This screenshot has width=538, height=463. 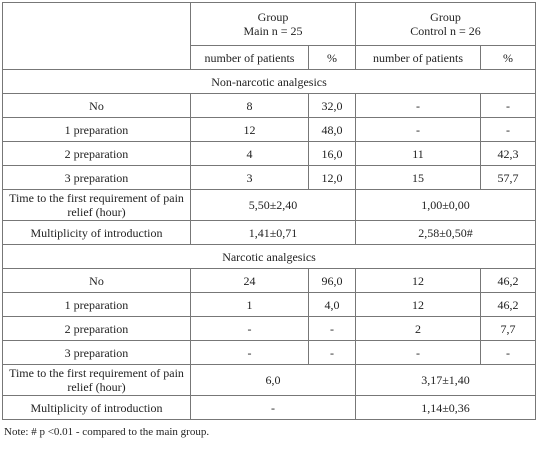 I want to click on data-row: 1 preparation 1 4,0 12 46,2, so click(x=269, y=304).